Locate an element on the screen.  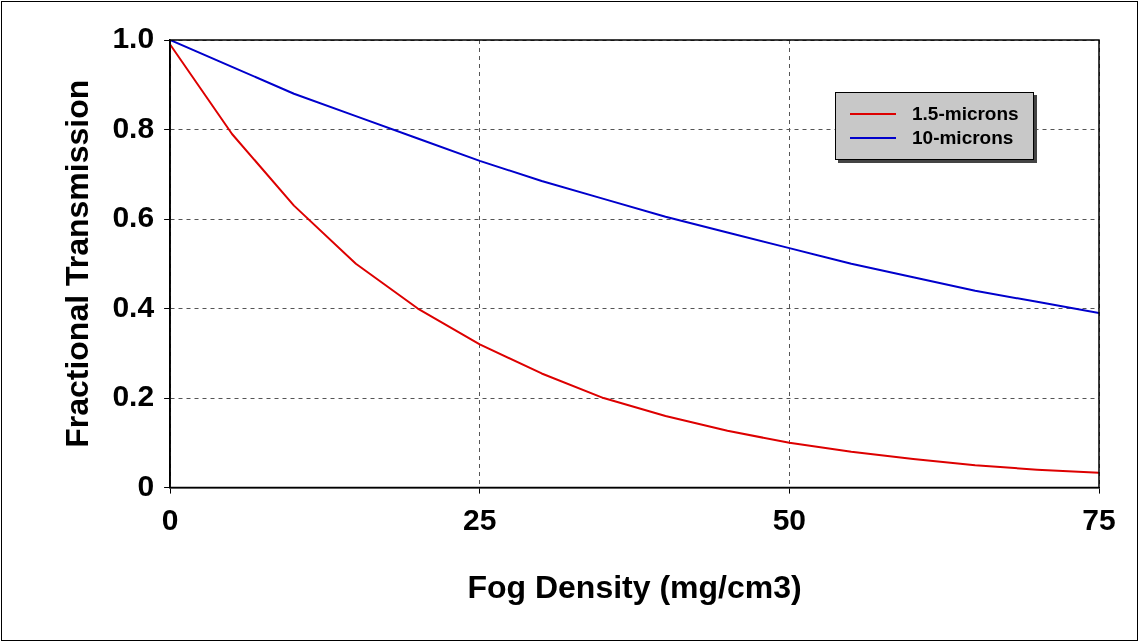
x-axis-title: Fog Density (mg/cm3) is located at coordinates (634, 586).